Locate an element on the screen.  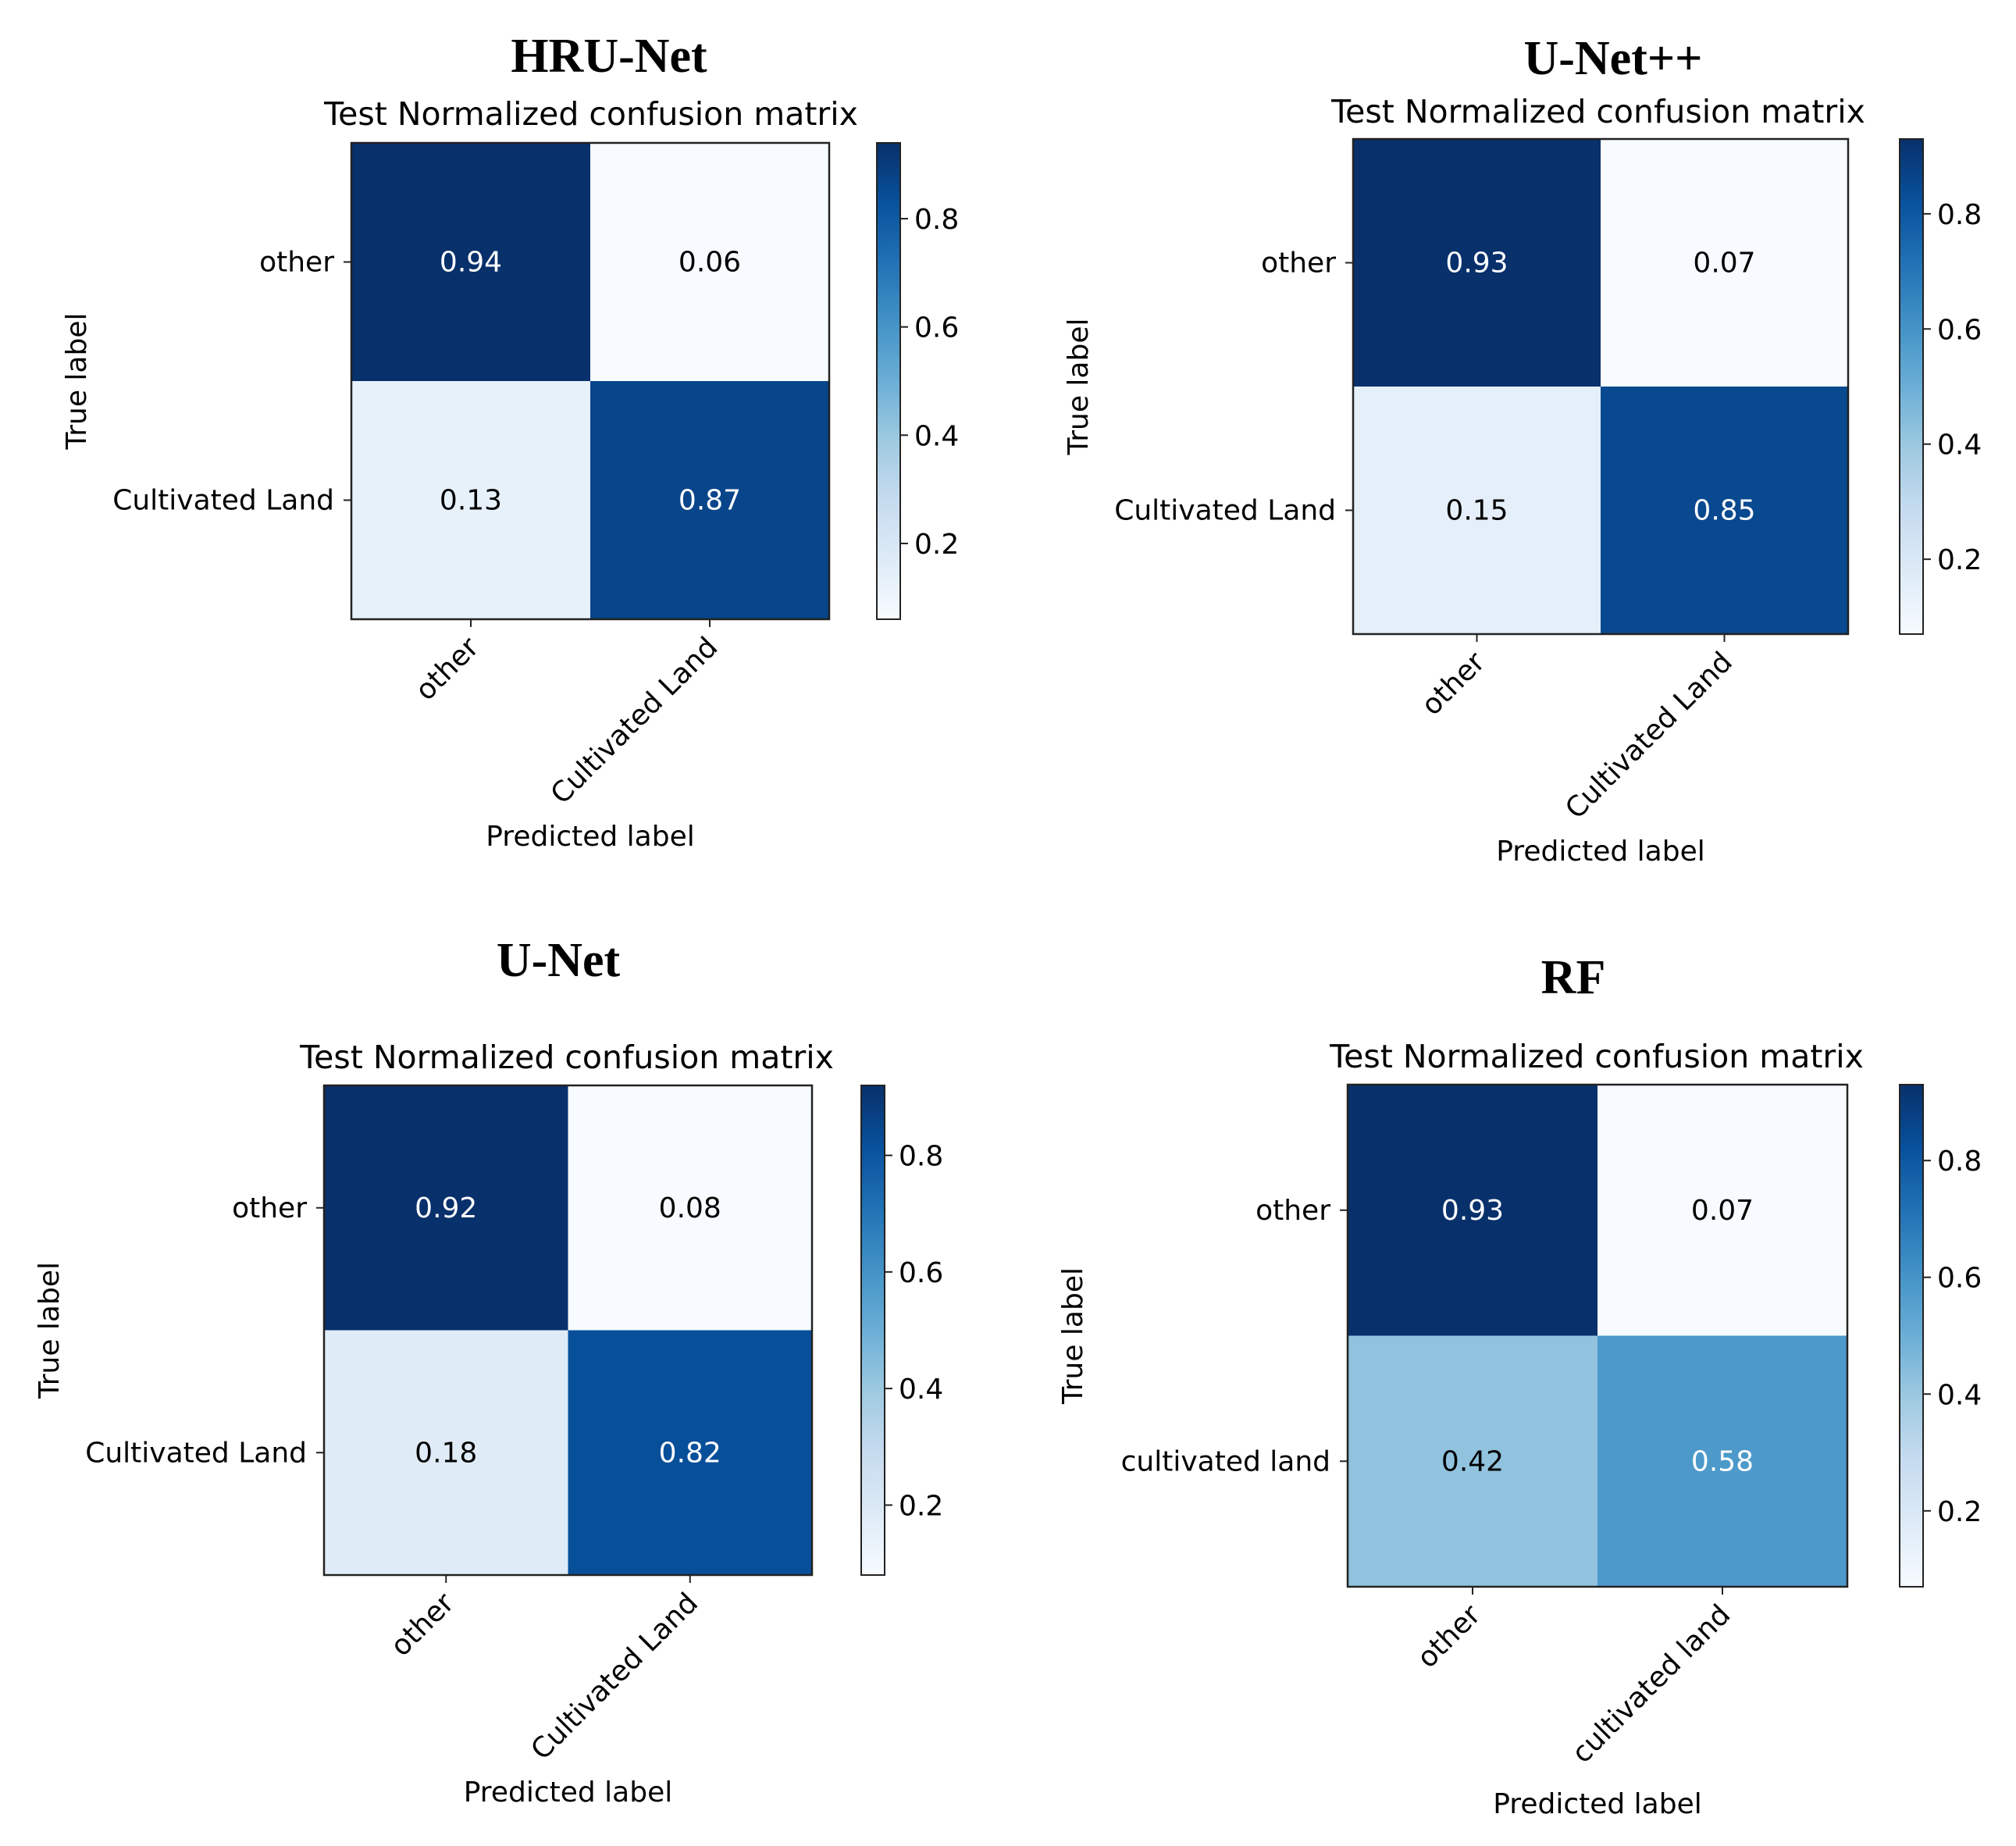
cell-value-r1-c0: 0.18 is located at coordinates (446, 1453).